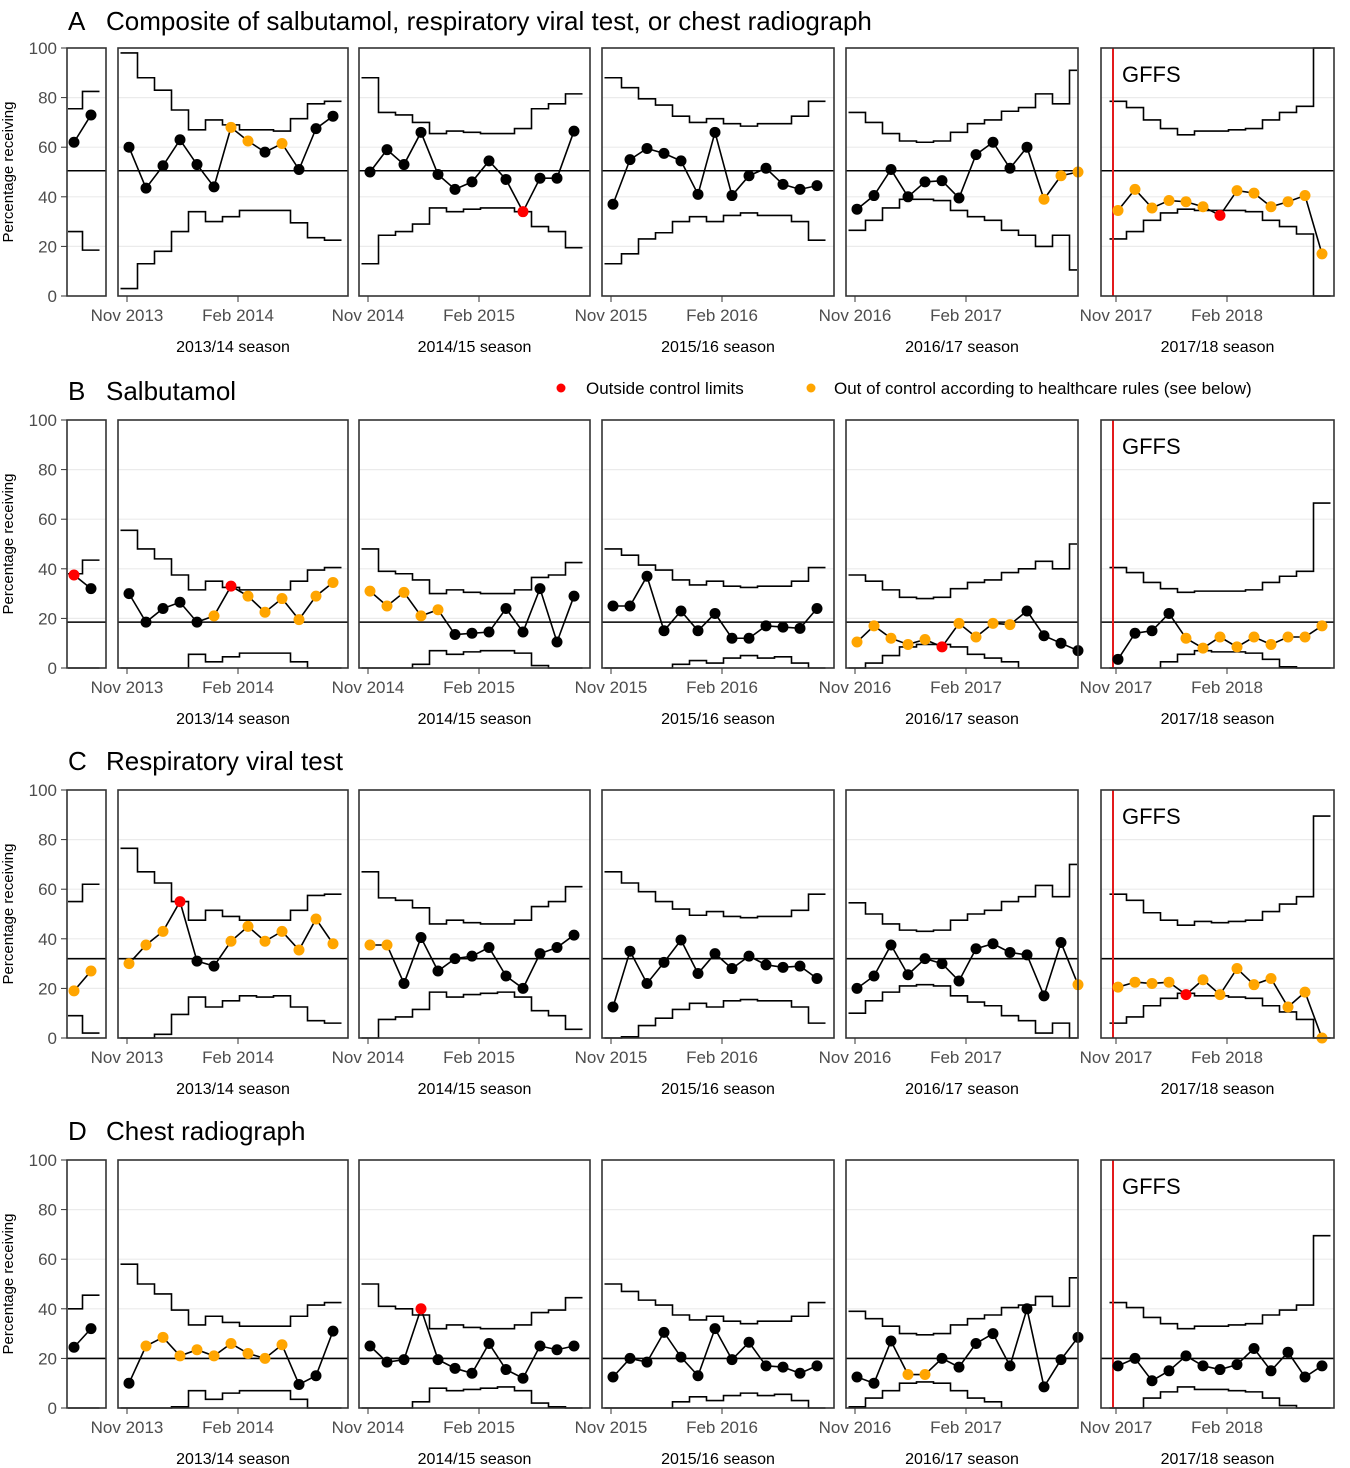 This screenshot has width=1350, height=1468. I want to click on x-tick-label: Feb 2015, so click(479, 315).